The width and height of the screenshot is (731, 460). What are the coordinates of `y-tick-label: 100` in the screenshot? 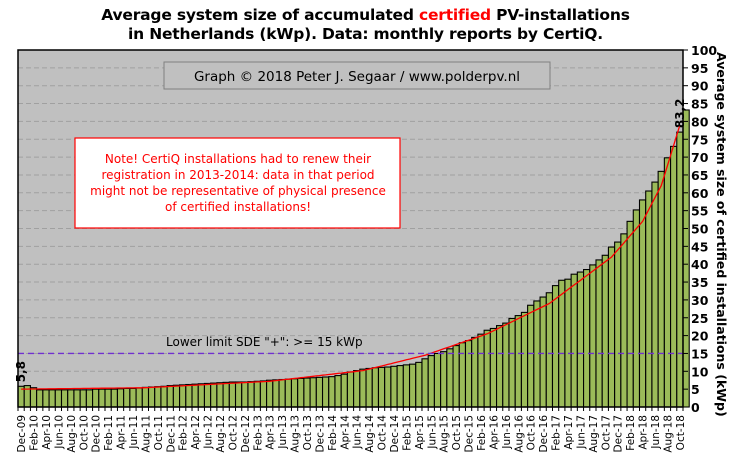 It's located at (704, 50).